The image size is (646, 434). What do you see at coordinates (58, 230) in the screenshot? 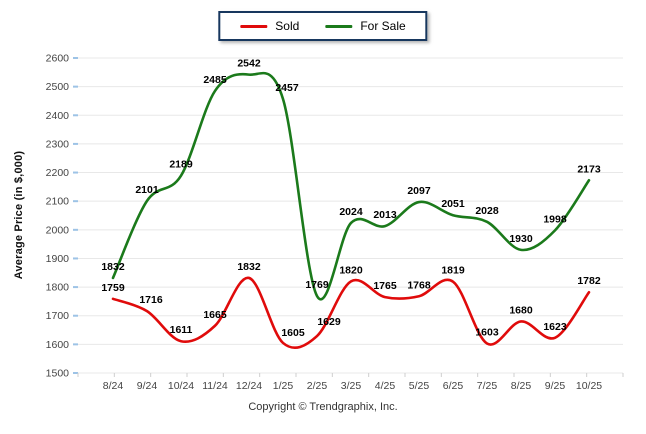
I see `y-tick-label: 2000` at bounding box center [58, 230].